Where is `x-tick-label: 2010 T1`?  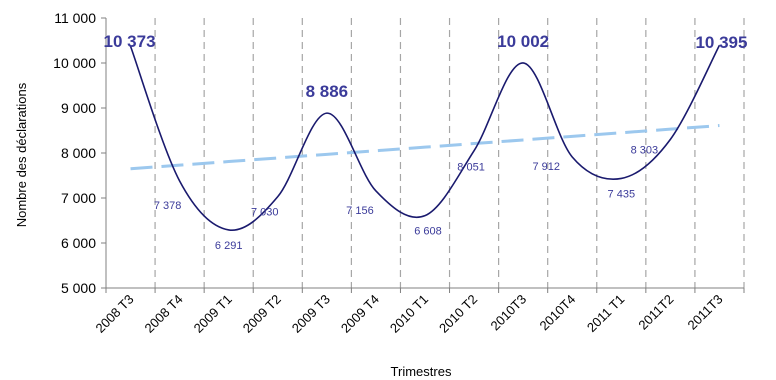 x-tick-label: 2010 T1 is located at coordinates (409, 314).